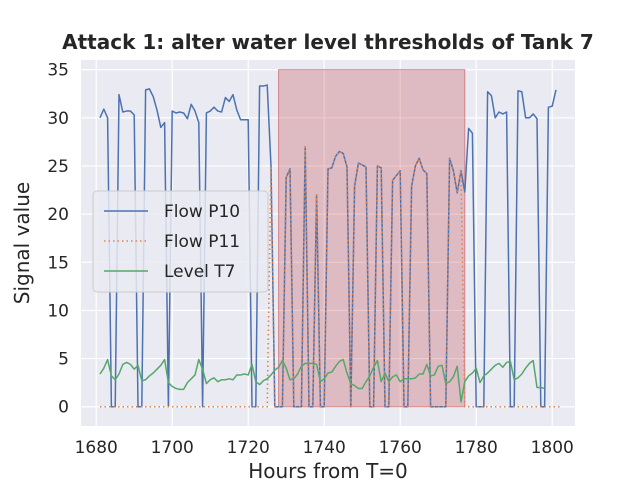 This screenshot has width=640, height=480. Describe the element at coordinates (324, 448) in the screenshot. I see `x-tick-label: 1740` at that location.